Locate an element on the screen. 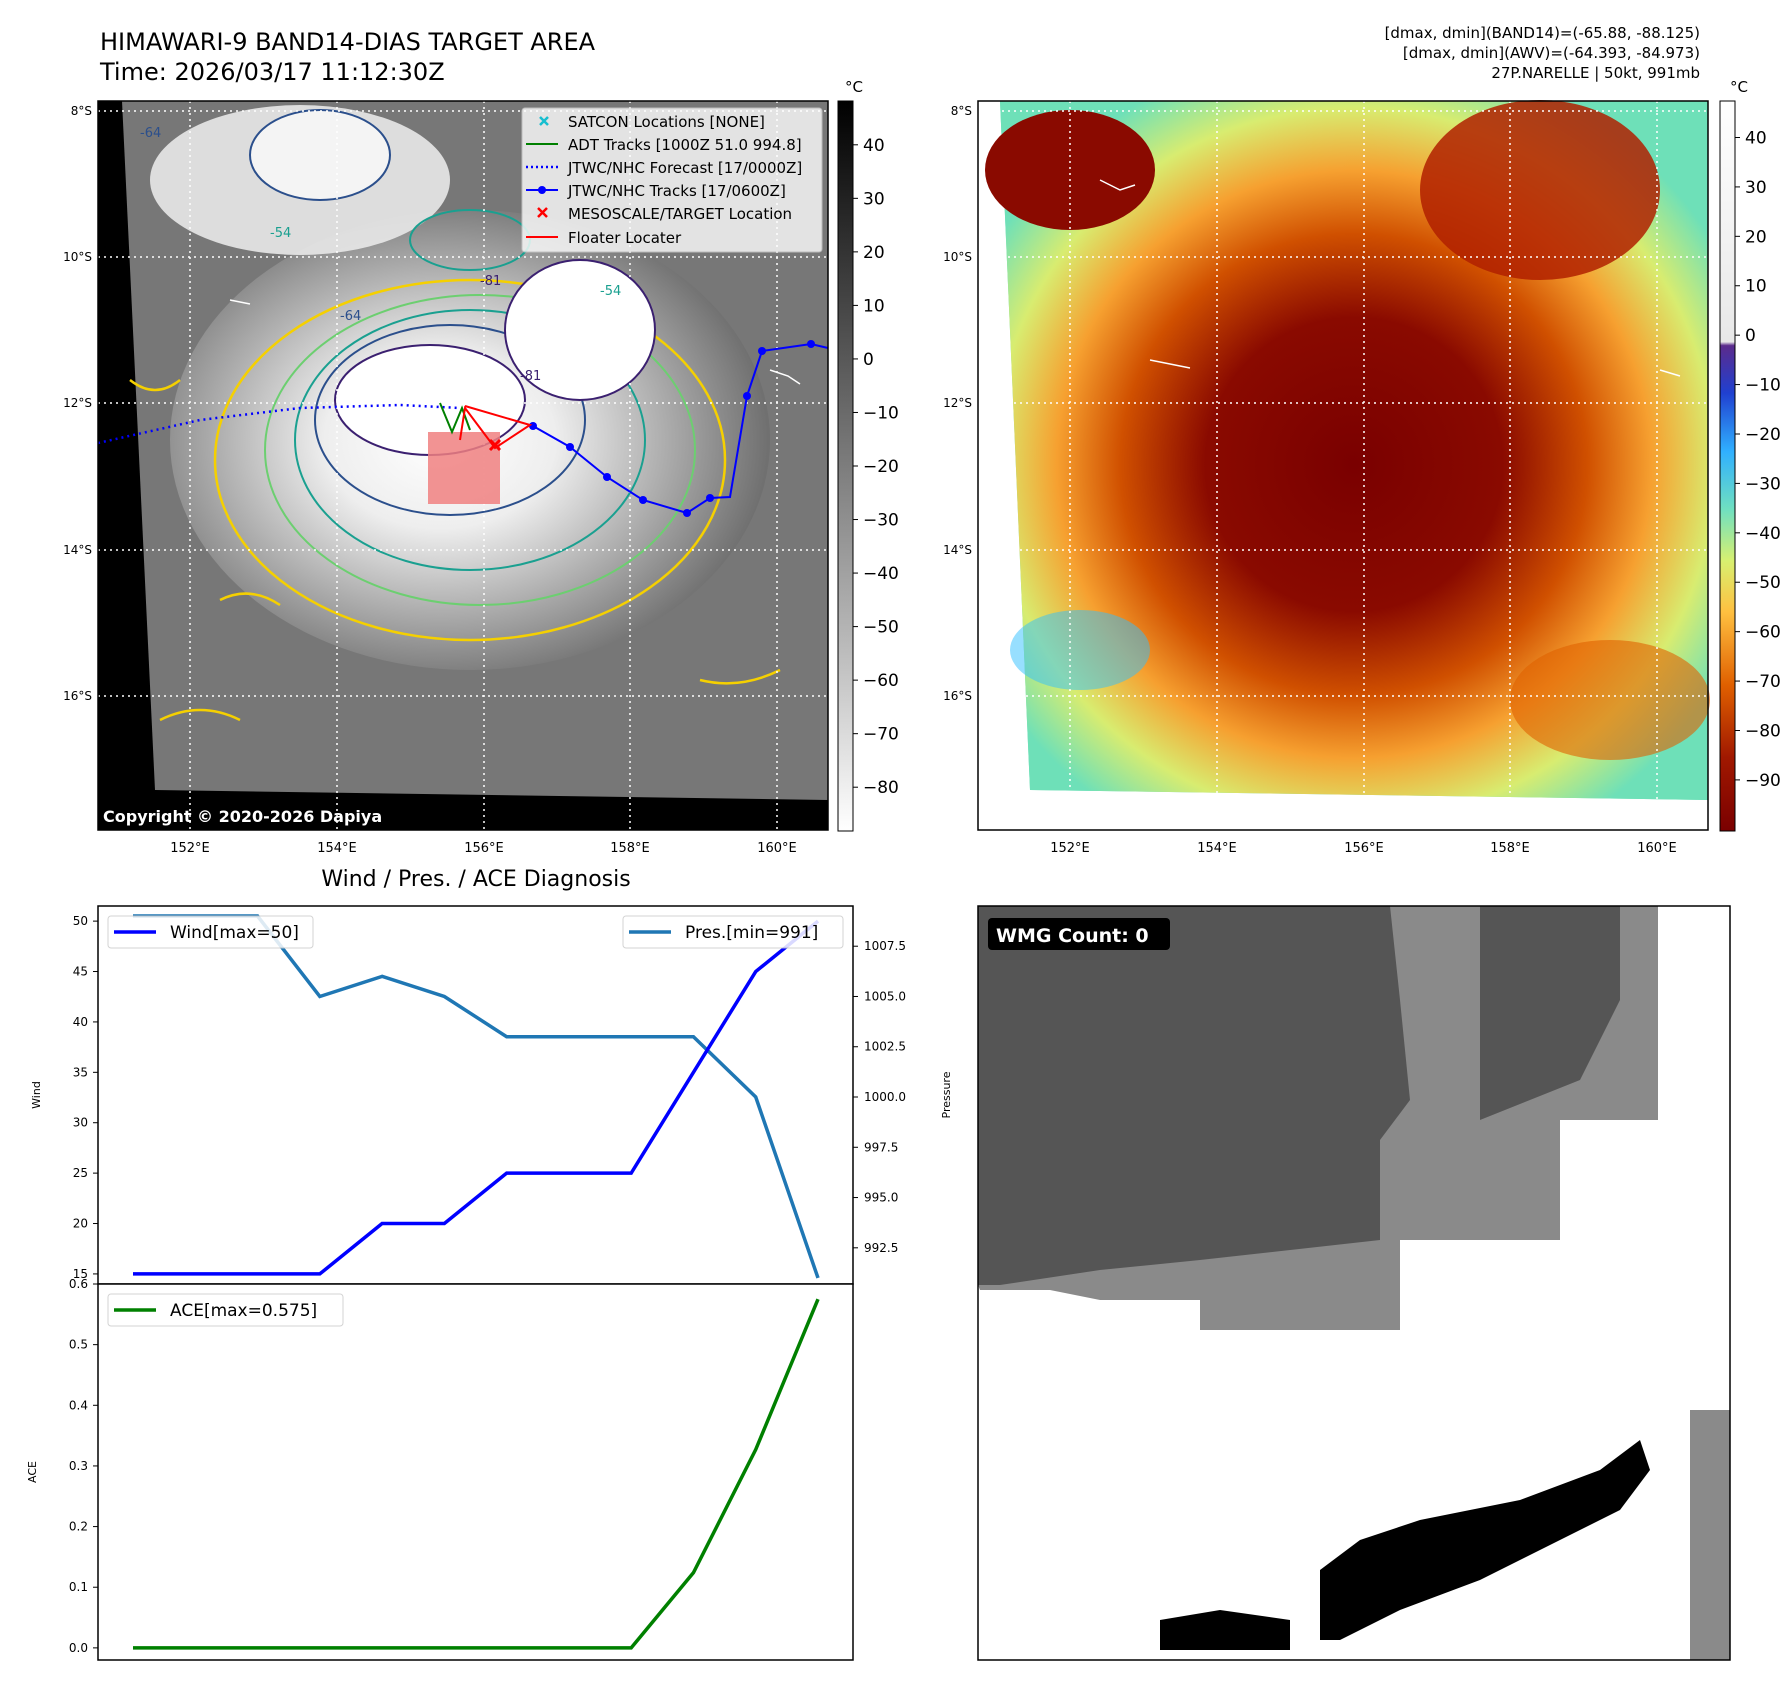  wind-series-line is located at coordinates (476, 1097).